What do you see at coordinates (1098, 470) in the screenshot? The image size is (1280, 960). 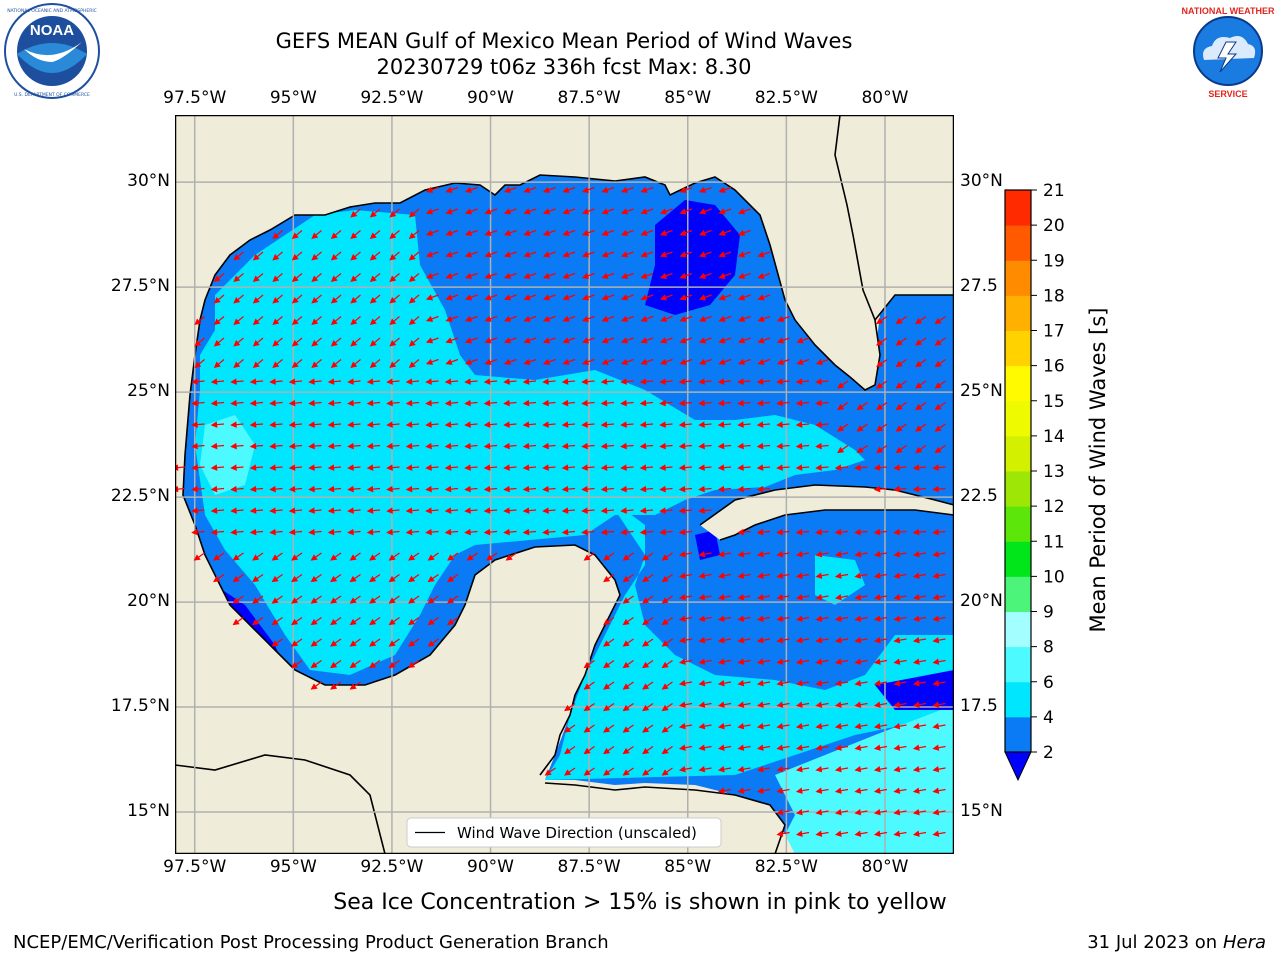 I see `colorbar-label: Mean Period of Wind Waves [s]` at bounding box center [1098, 470].